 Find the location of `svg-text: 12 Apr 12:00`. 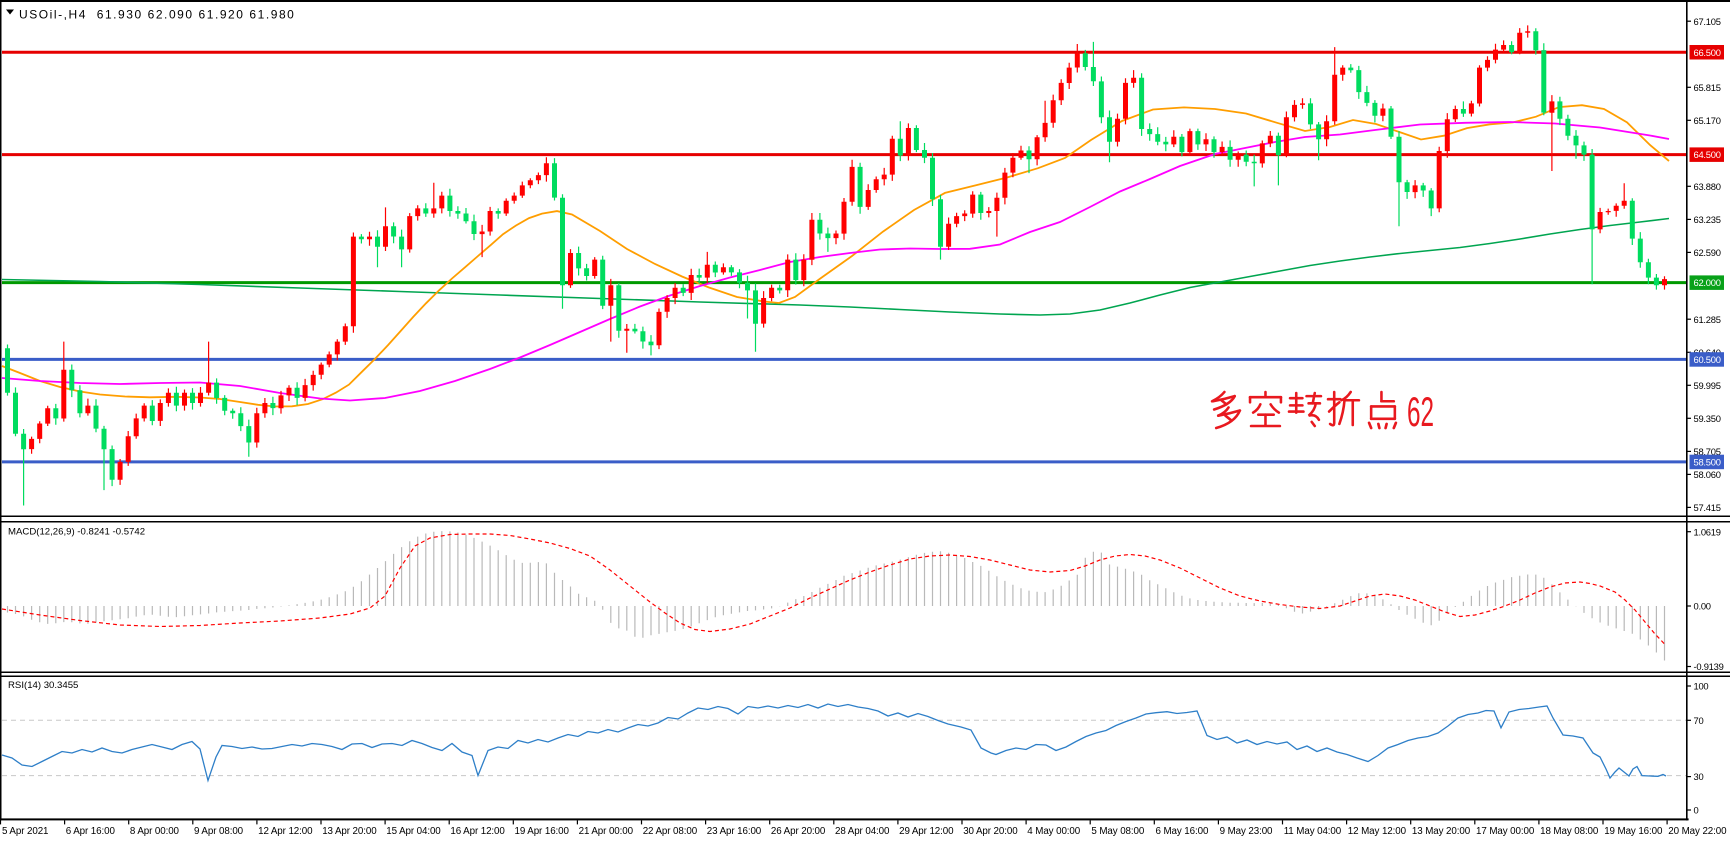

svg-text: 12 Apr 12:00 is located at coordinates (285, 831).